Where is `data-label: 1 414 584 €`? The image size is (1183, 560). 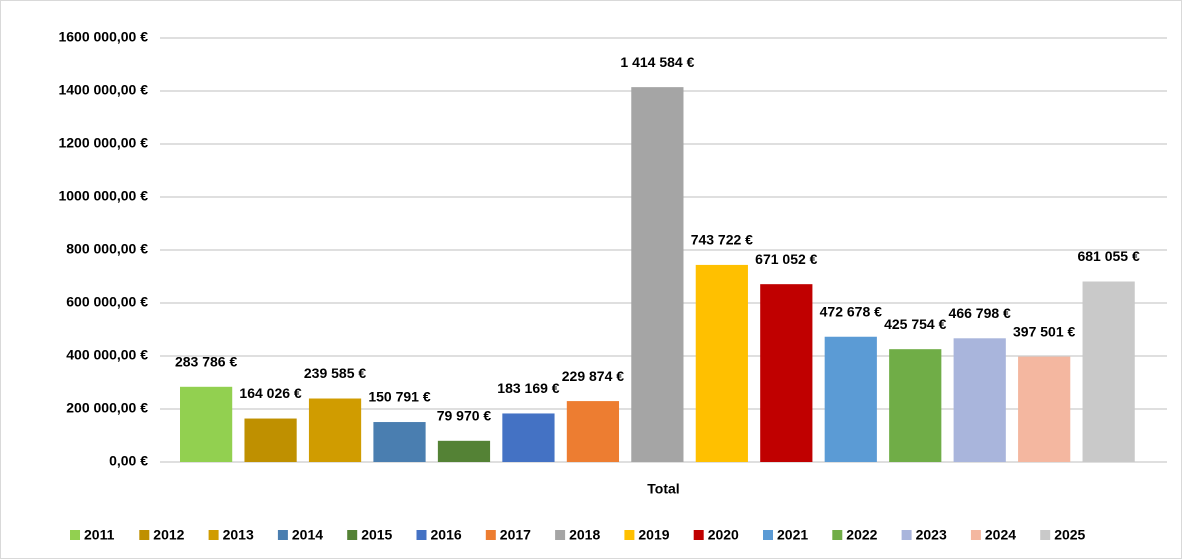 data-label: 1 414 584 € is located at coordinates (657, 62).